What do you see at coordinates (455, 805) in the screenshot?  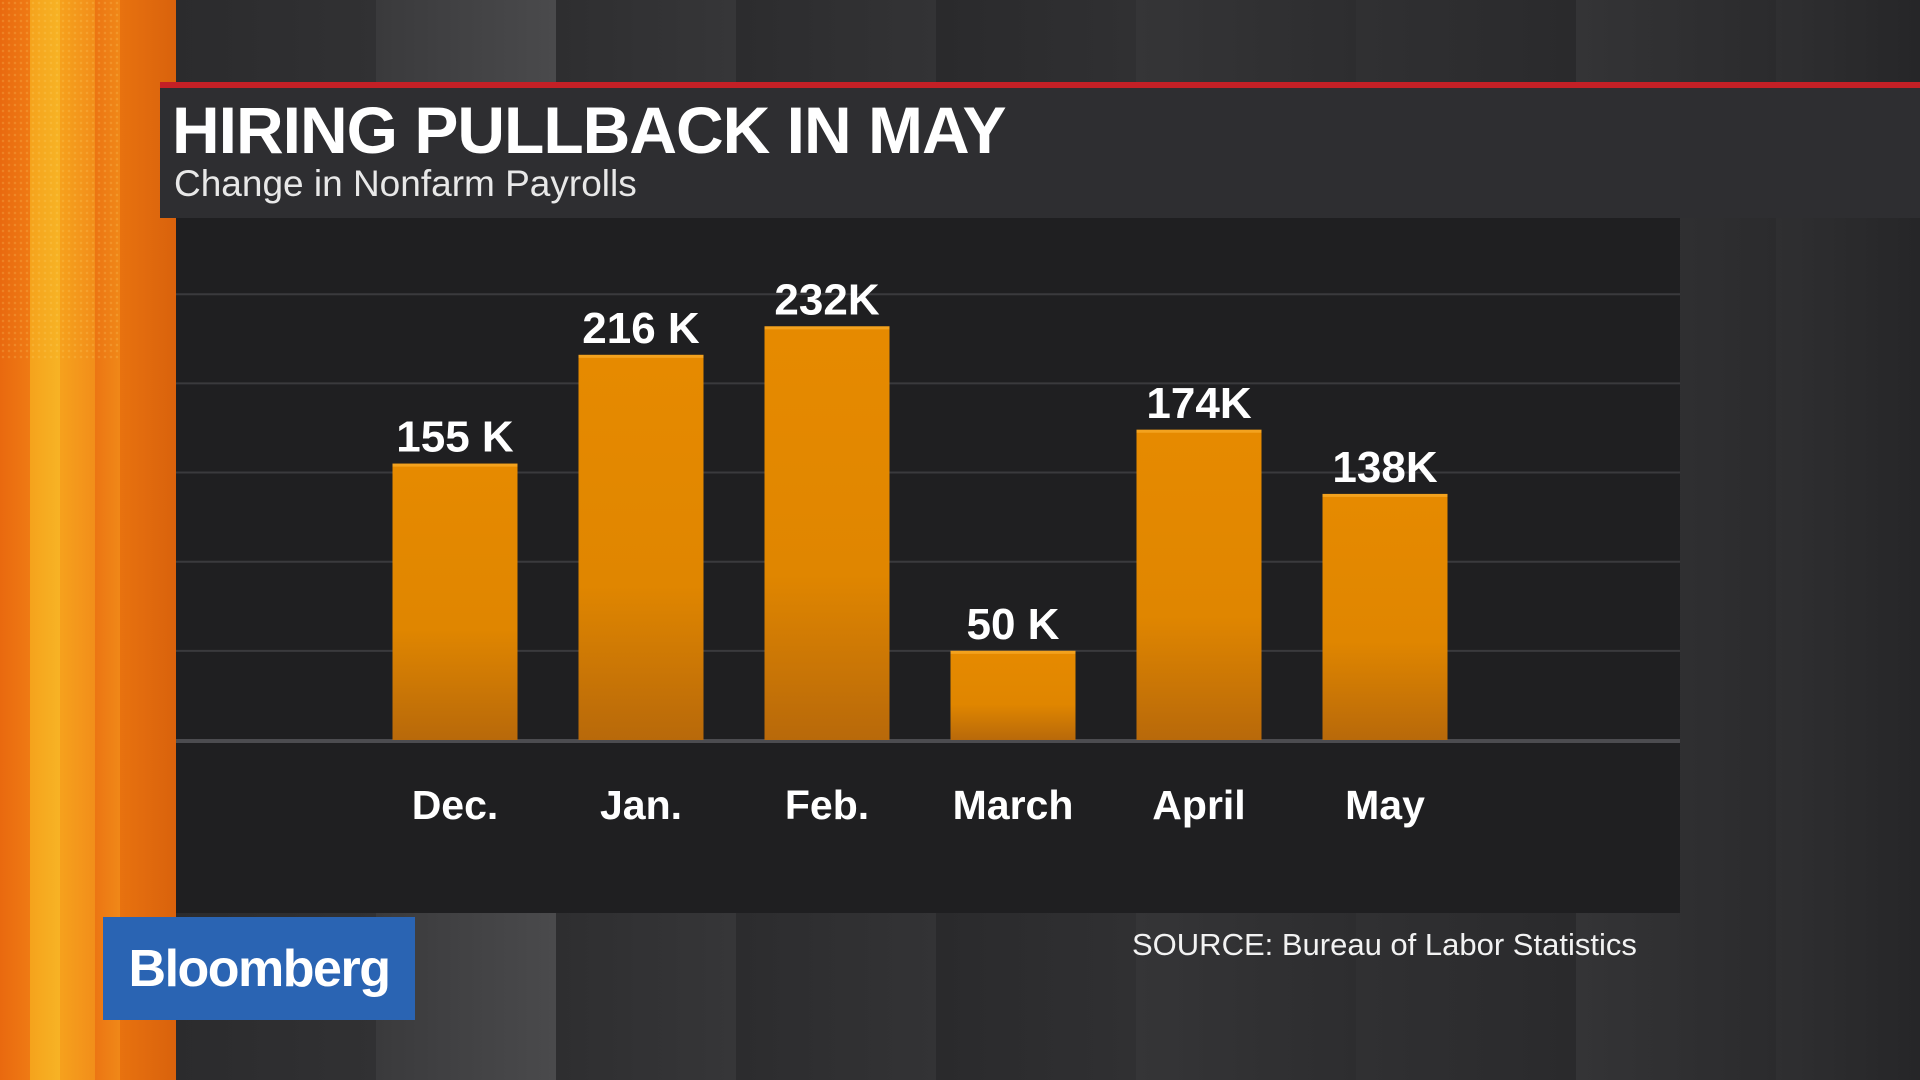 I see `category-label: Dec.` at bounding box center [455, 805].